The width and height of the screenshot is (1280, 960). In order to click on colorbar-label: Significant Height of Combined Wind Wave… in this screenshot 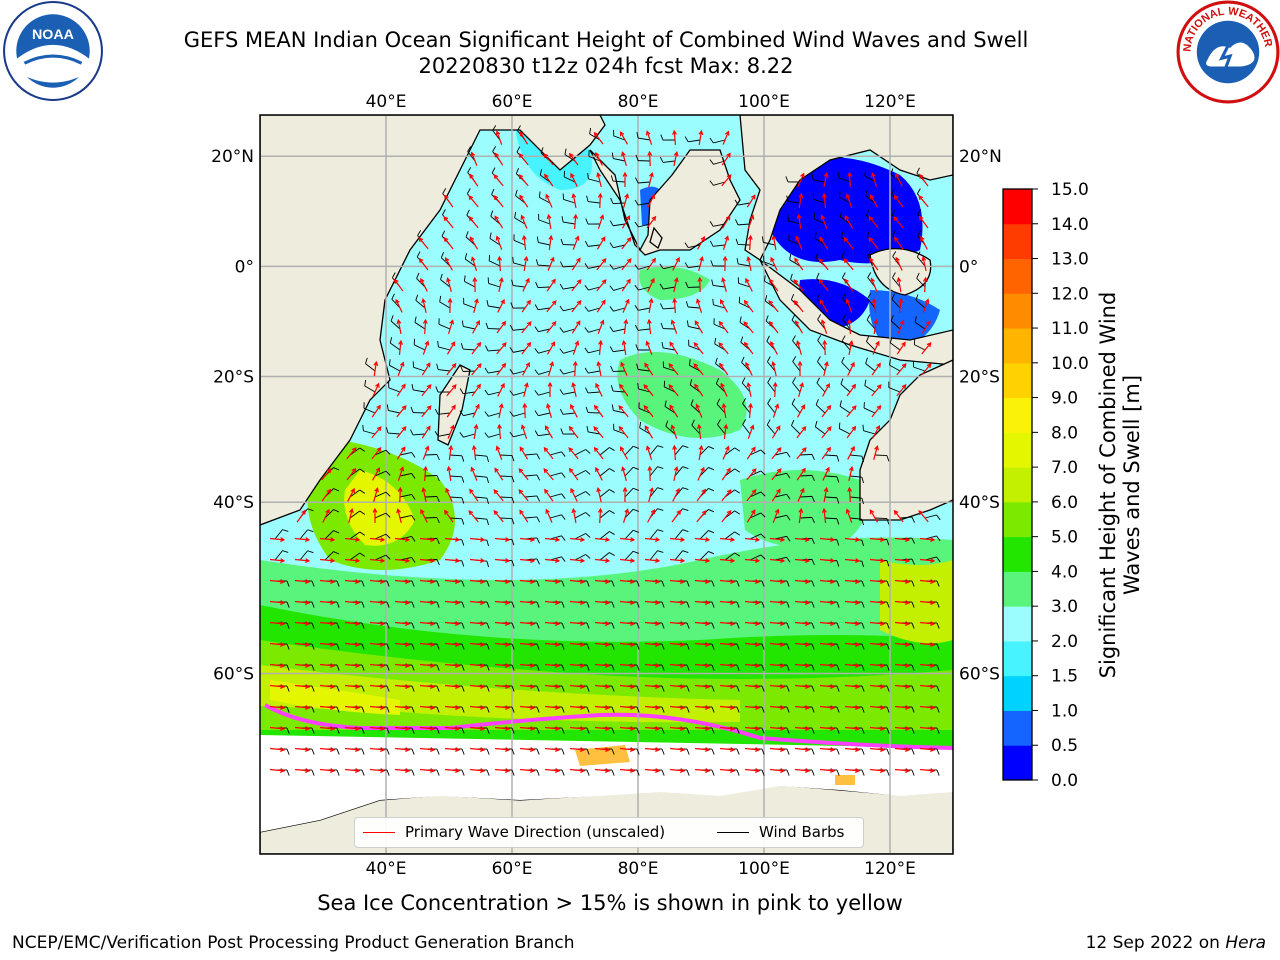, I will do `click(1120, 485)`.